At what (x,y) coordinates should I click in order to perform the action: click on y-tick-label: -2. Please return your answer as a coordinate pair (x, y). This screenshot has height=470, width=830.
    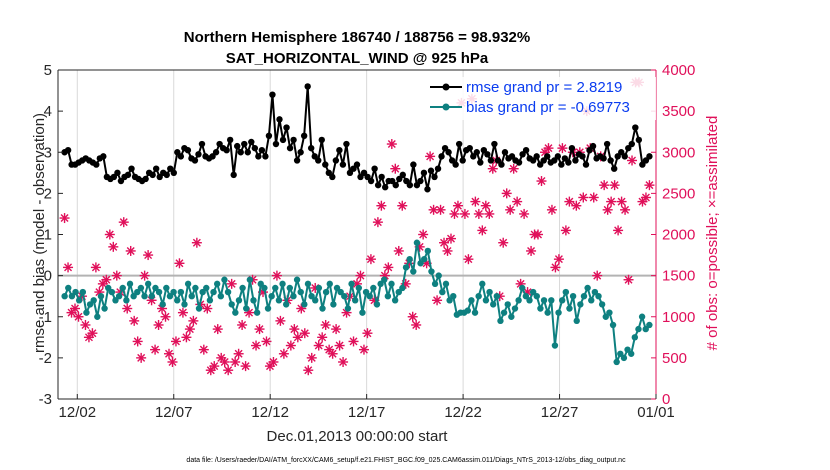
    Looking at the image, I should click on (45, 358).